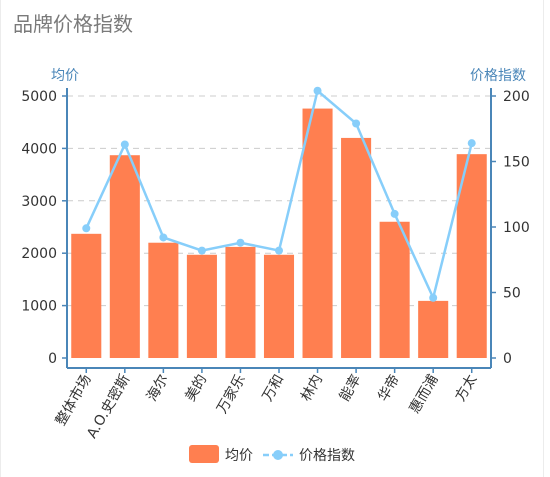  What do you see at coordinates (327, 456) in the screenshot?
I see `legend-label-line: 价格指数` at bounding box center [327, 456].